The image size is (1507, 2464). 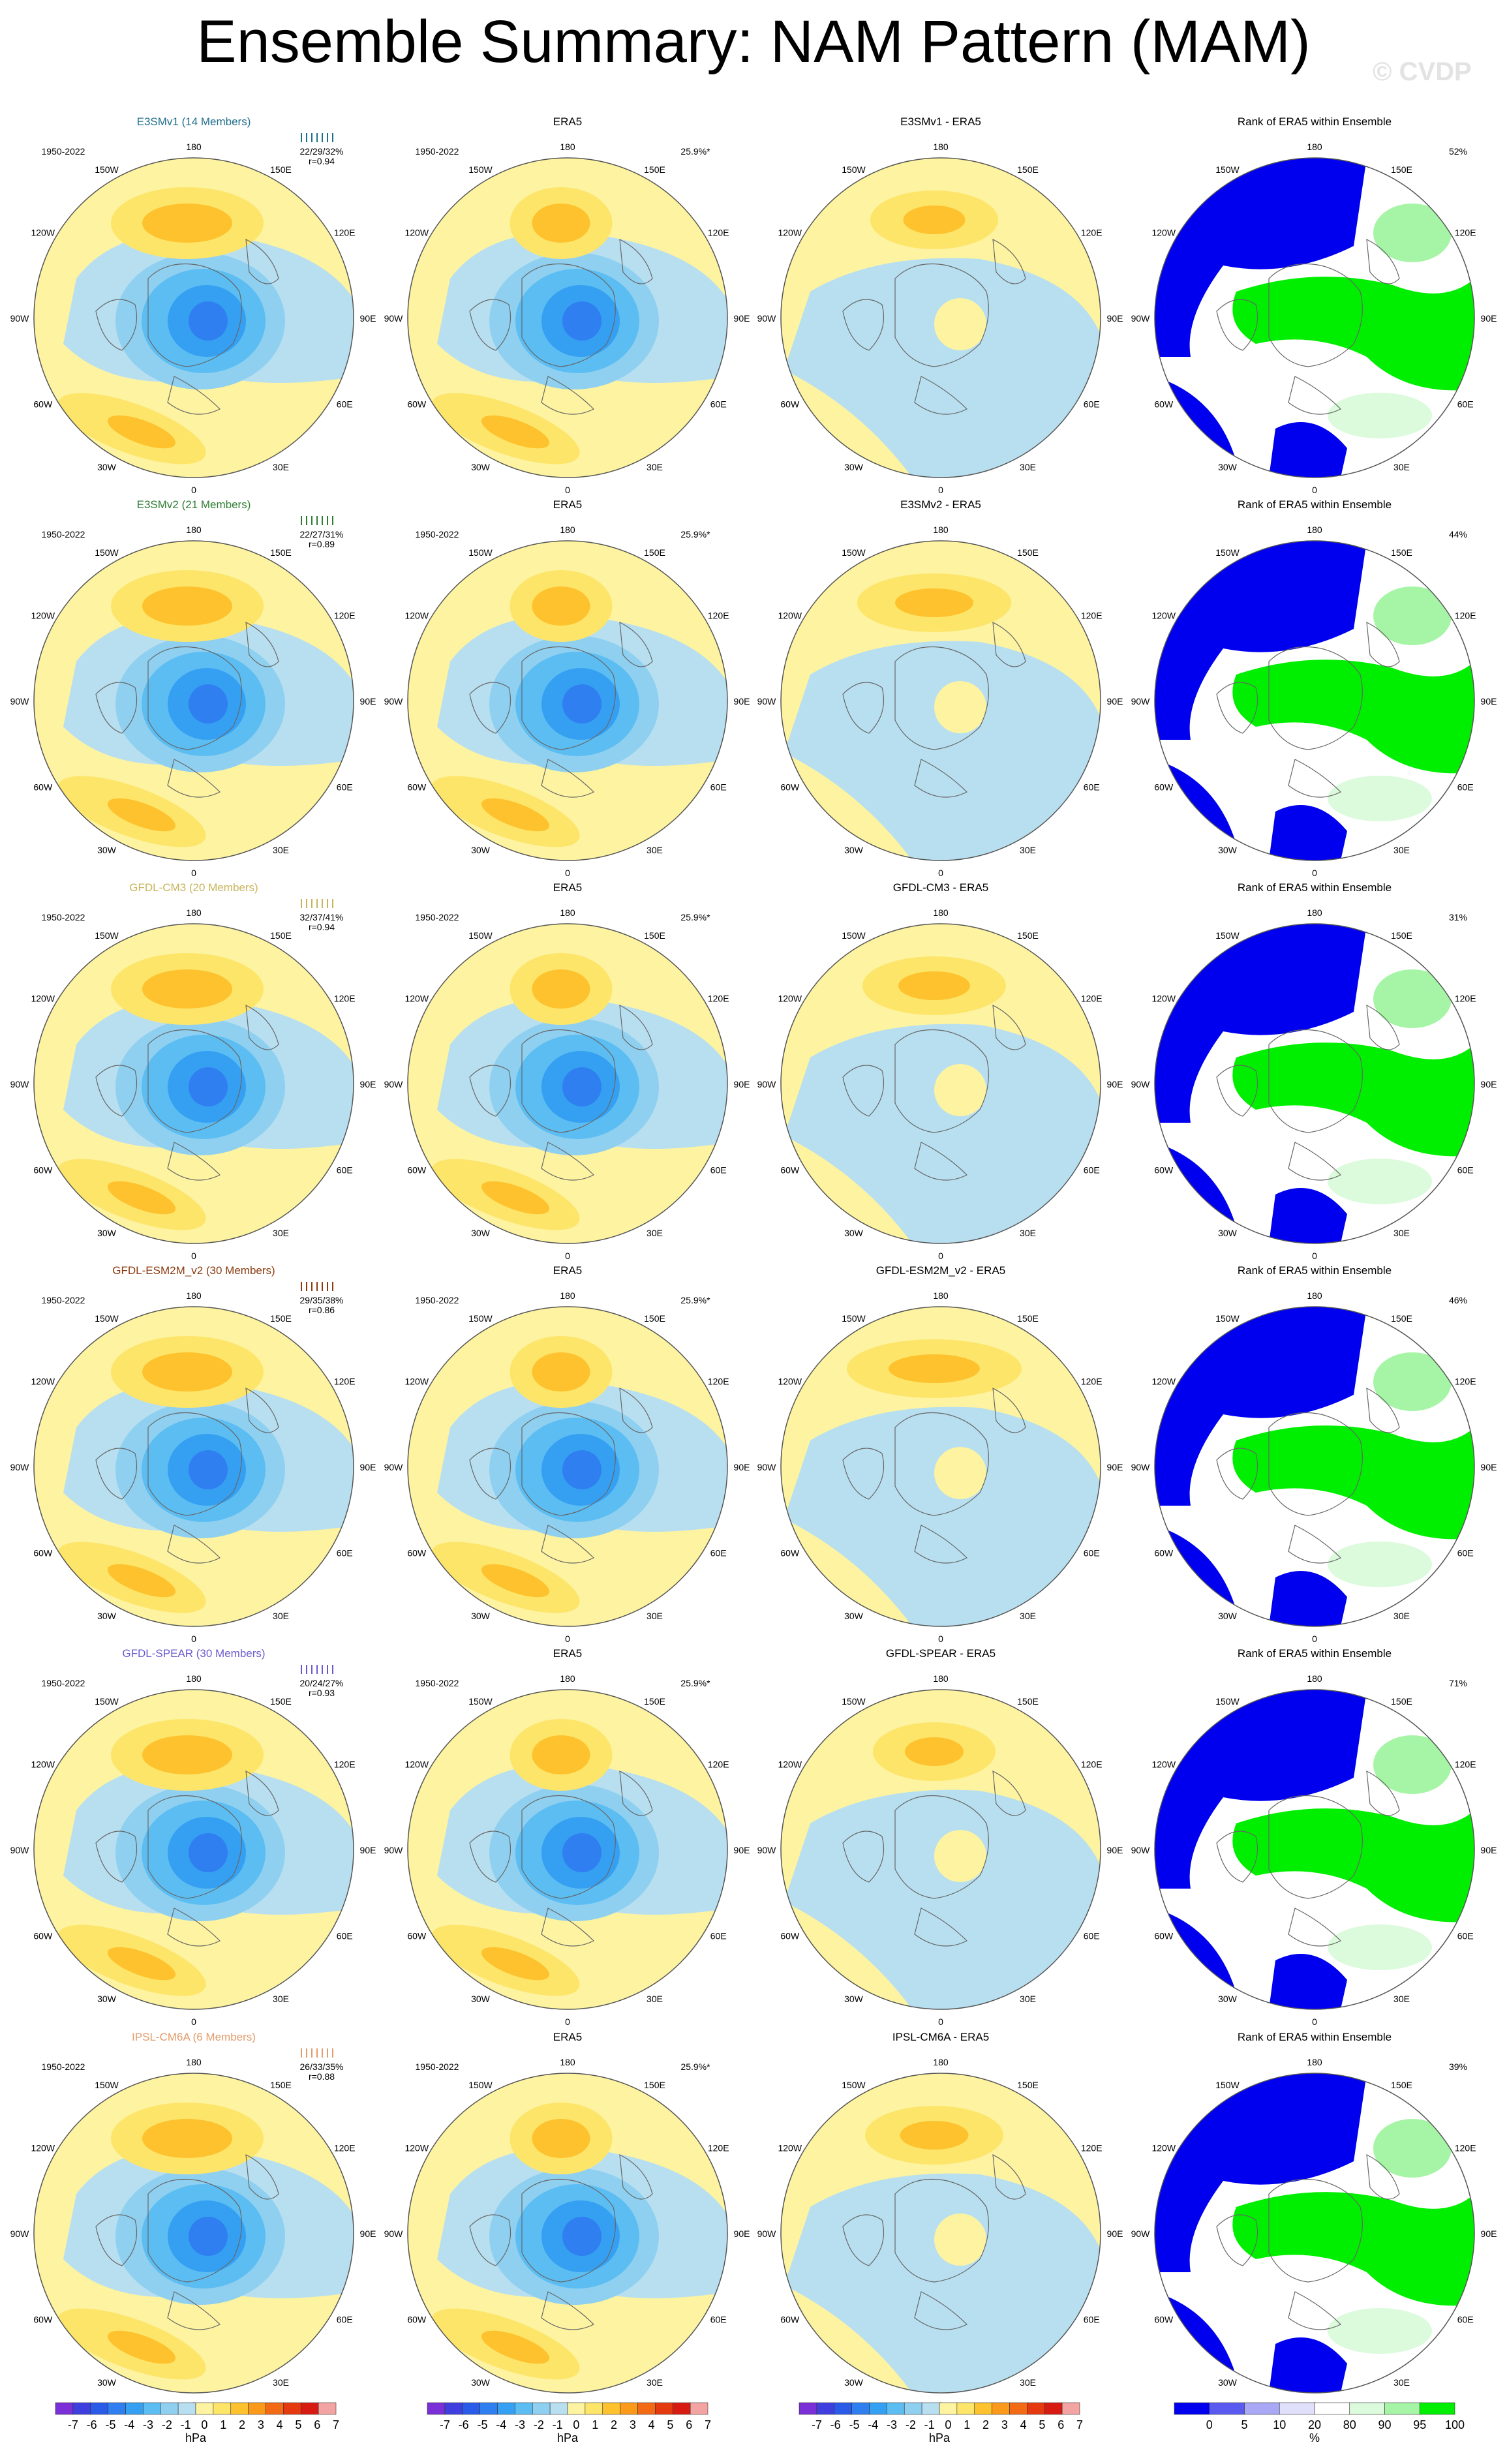 What do you see at coordinates (558, 2424) in the screenshot?
I see `hpa-colorbar-2-tick: -1` at bounding box center [558, 2424].